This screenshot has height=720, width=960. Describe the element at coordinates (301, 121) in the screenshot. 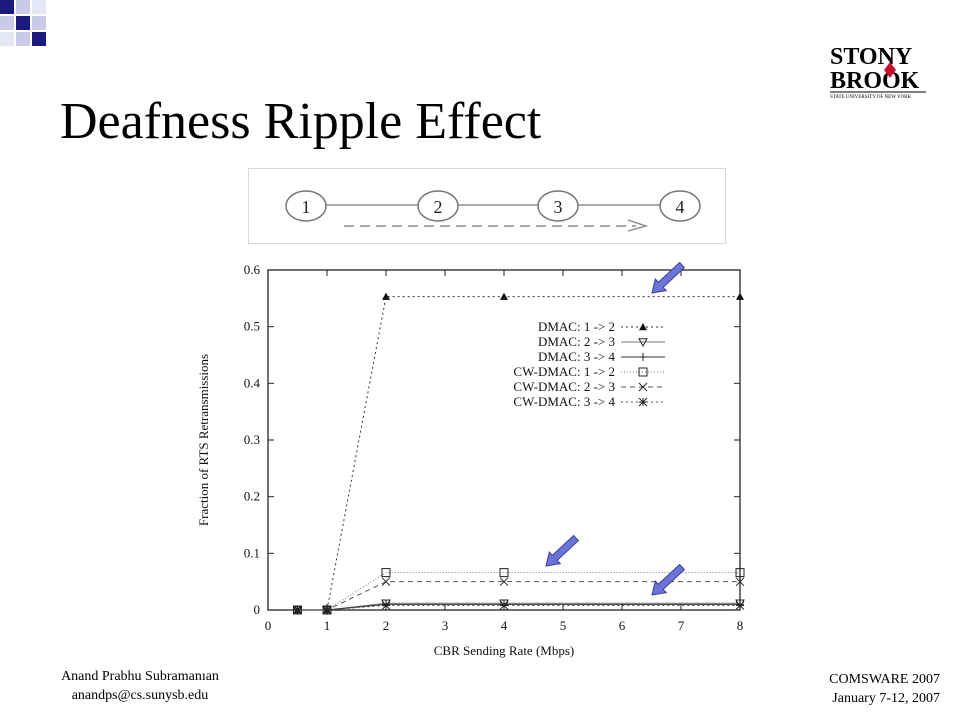

I see `slide-title: Deafness Ripple Effect` at that location.